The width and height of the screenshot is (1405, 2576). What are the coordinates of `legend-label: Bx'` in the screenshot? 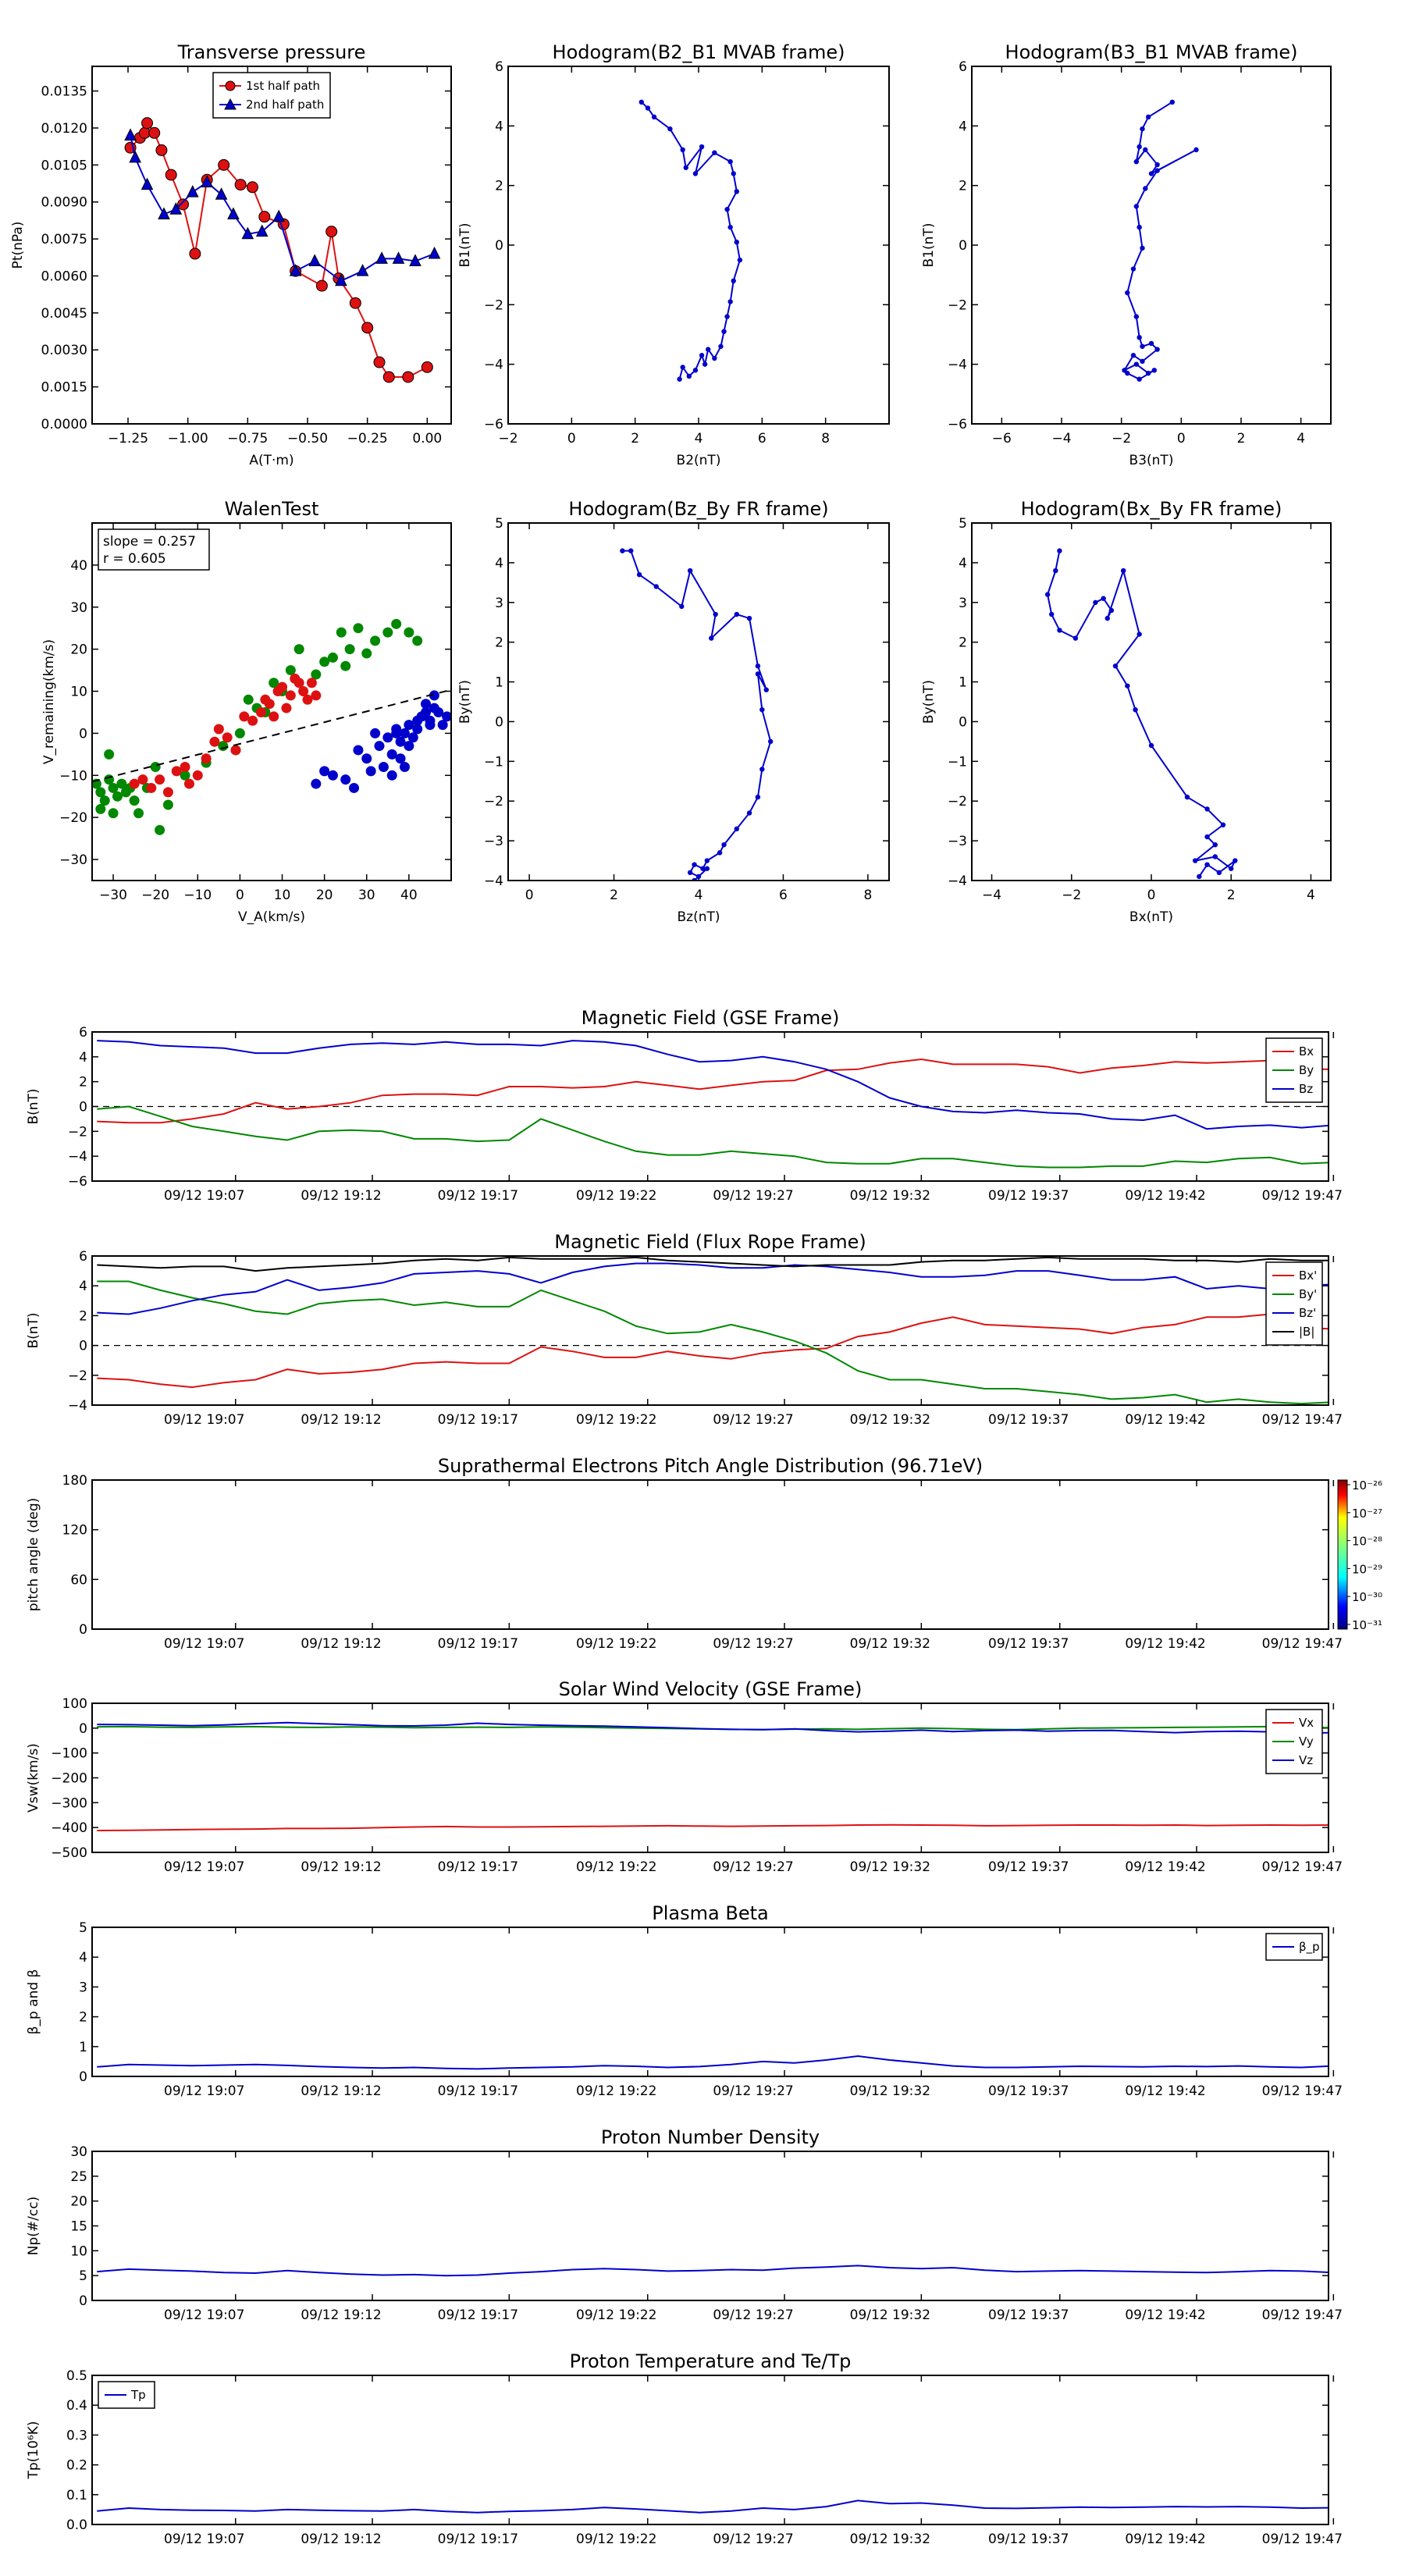 It's located at (1308, 1275).